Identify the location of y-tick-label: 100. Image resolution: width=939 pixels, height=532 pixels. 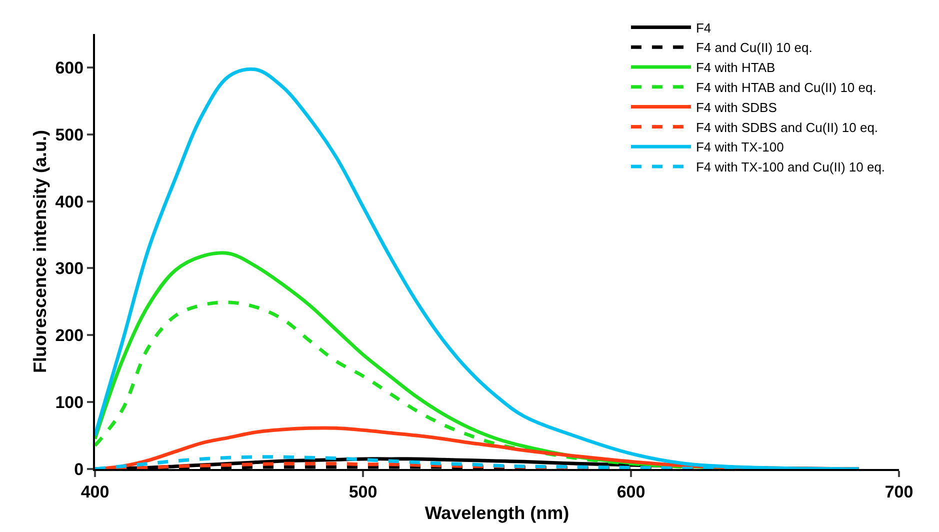
(69, 402).